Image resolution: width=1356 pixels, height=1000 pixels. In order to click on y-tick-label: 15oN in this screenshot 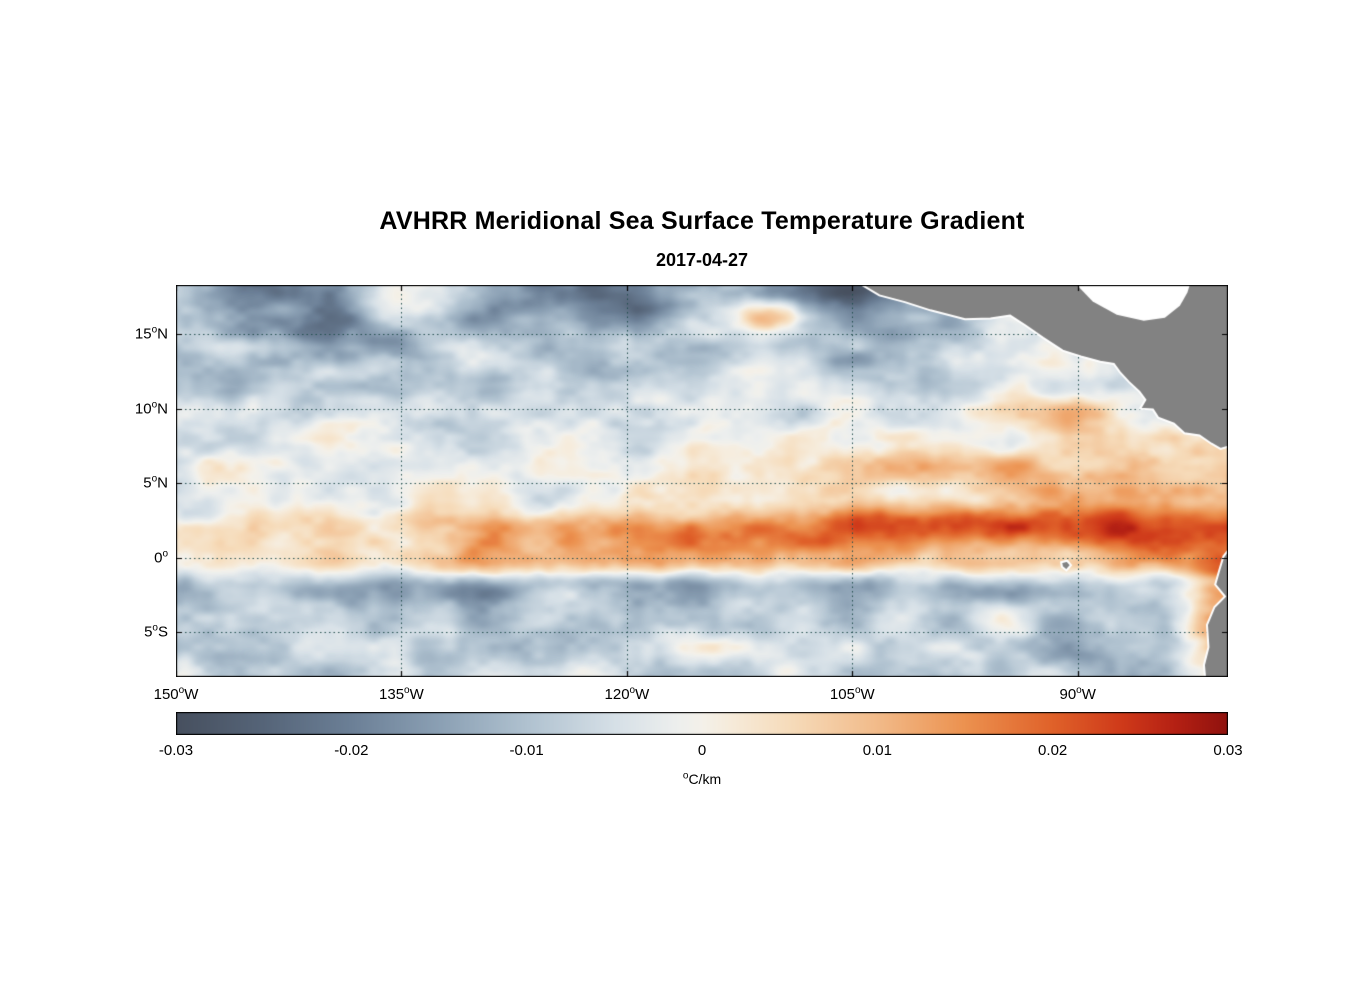, I will do `click(151, 333)`.